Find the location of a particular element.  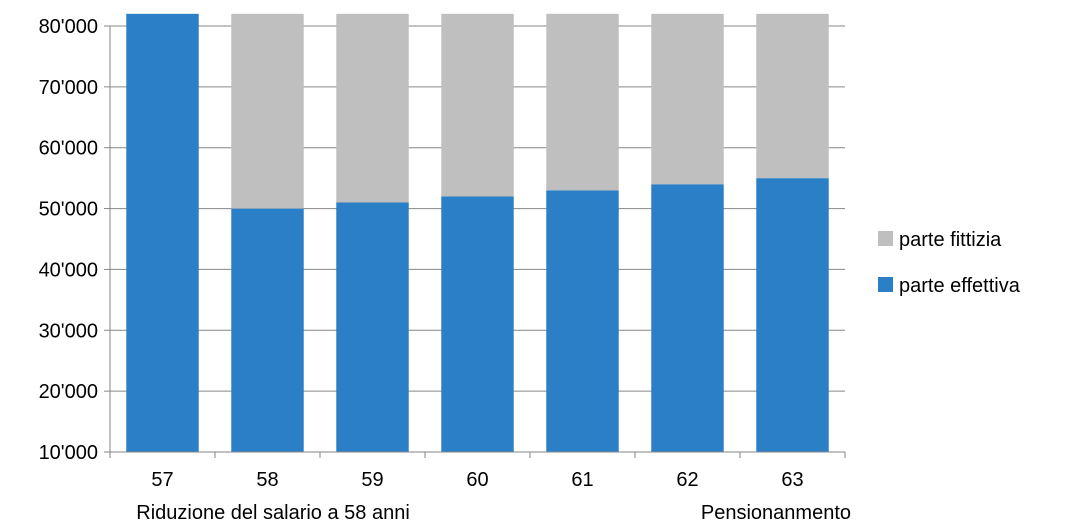

x-tick-labels: 57 58 59 60 61 62 63 is located at coordinates (477, 480).